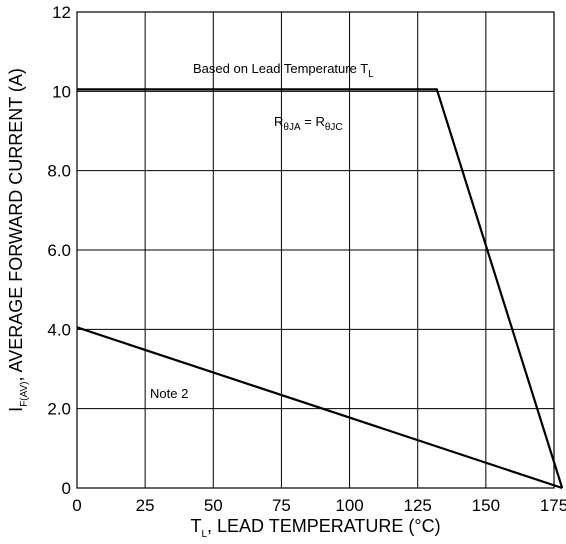 The height and width of the screenshot is (544, 566). I want to click on y-axis-title-rest: , AVERAGE FORWARD CURRENT (A), so click(16, 224).